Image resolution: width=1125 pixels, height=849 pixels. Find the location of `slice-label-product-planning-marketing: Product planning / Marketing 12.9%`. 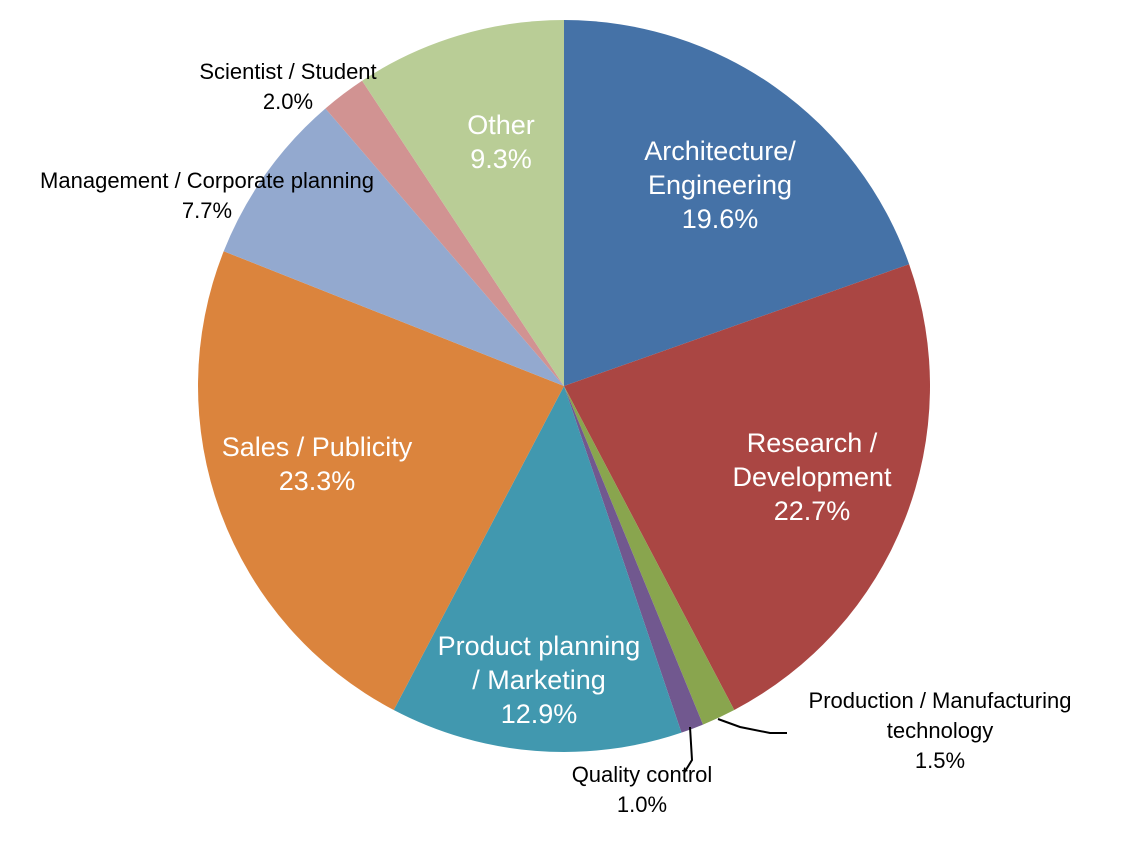

slice-label-product-planning-marketing: Product planning / Marketing 12.9% is located at coordinates (539, 680).